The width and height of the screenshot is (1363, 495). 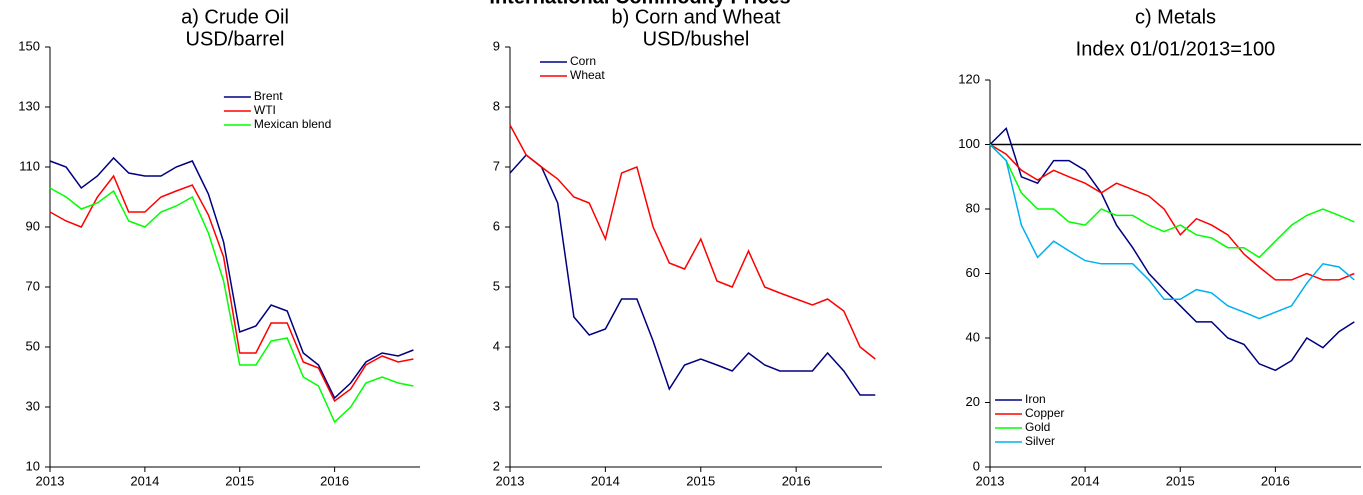 I want to click on y-tick-label: 20, so click(x=973, y=401).